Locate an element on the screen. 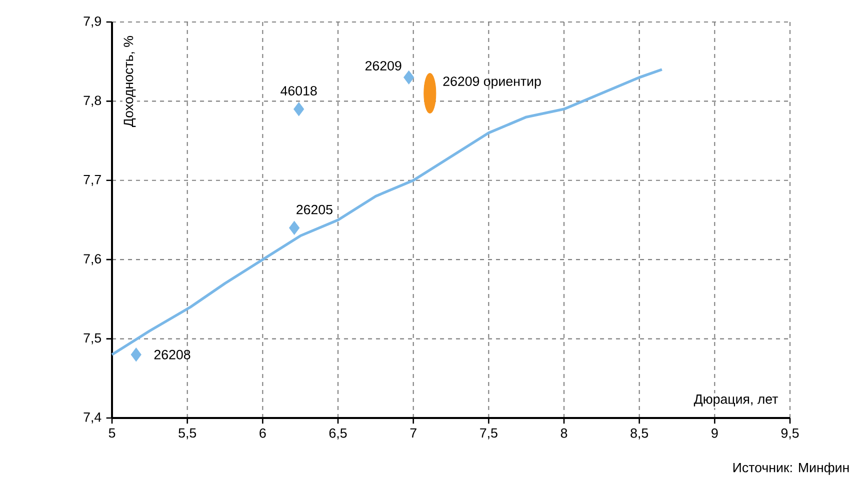 This screenshot has height=481, width=857. text: Источник: Минфин is located at coordinates (791, 468).